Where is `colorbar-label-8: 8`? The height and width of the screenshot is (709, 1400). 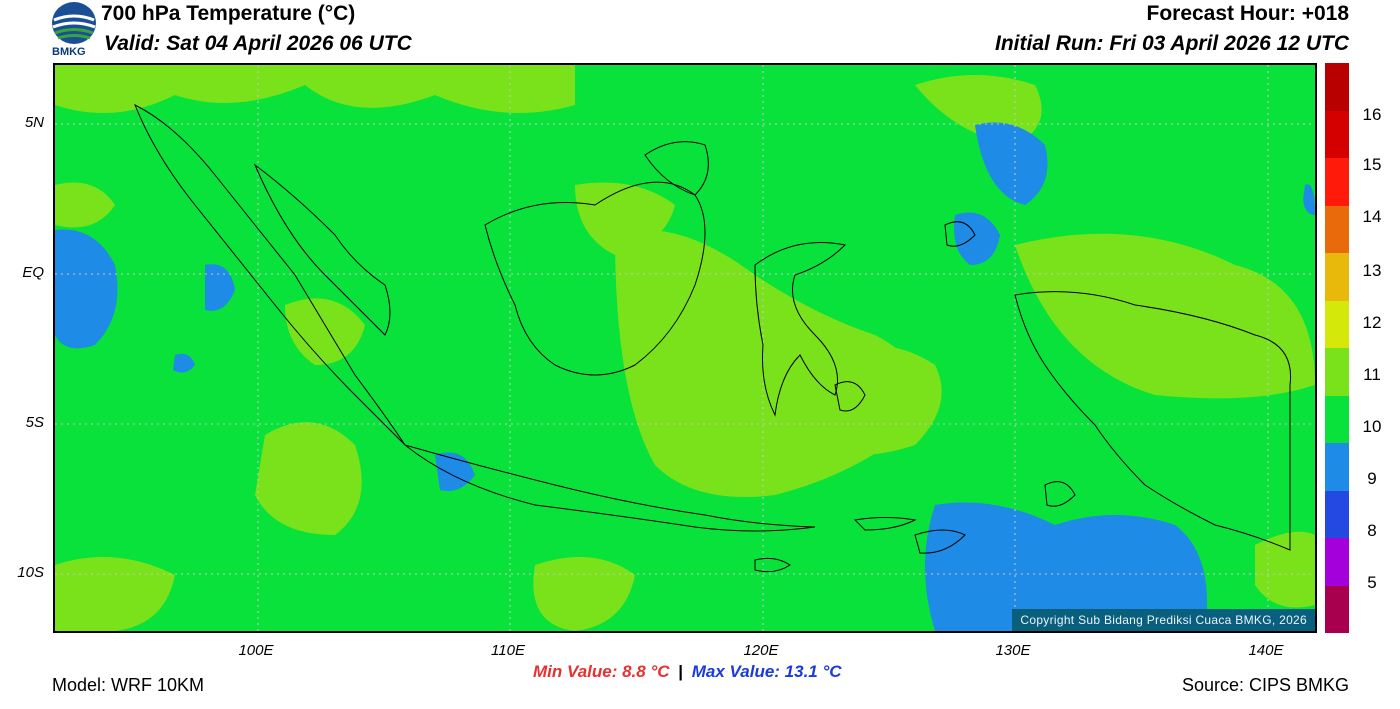 colorbar-label-8: 8 is located at coordinates (1372, 530).